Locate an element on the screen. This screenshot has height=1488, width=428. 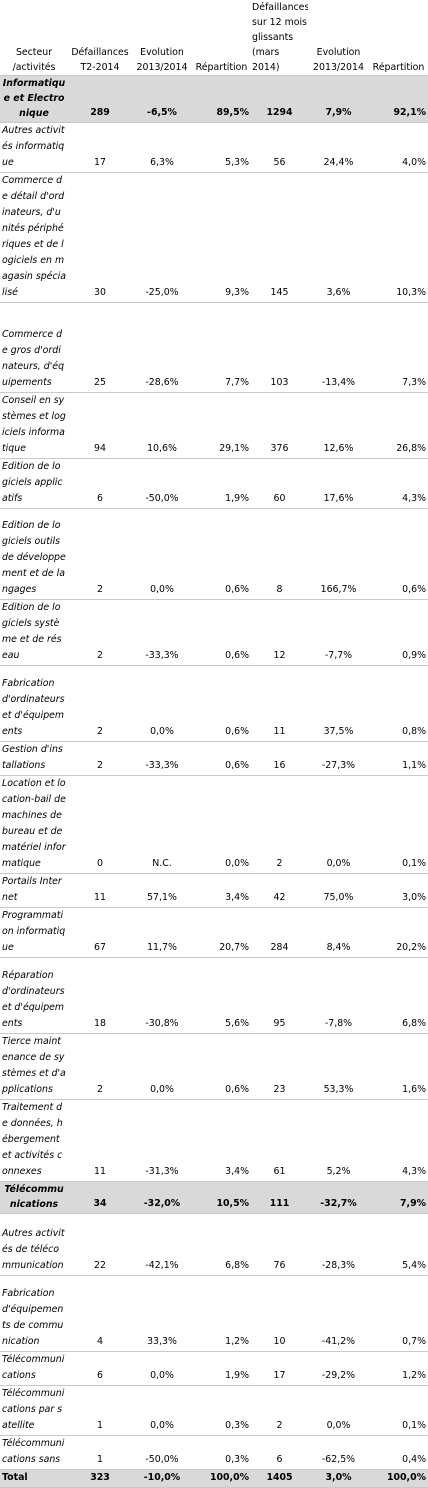
defaillances-12-mois: 23 is located at coordinates (279, 1066).